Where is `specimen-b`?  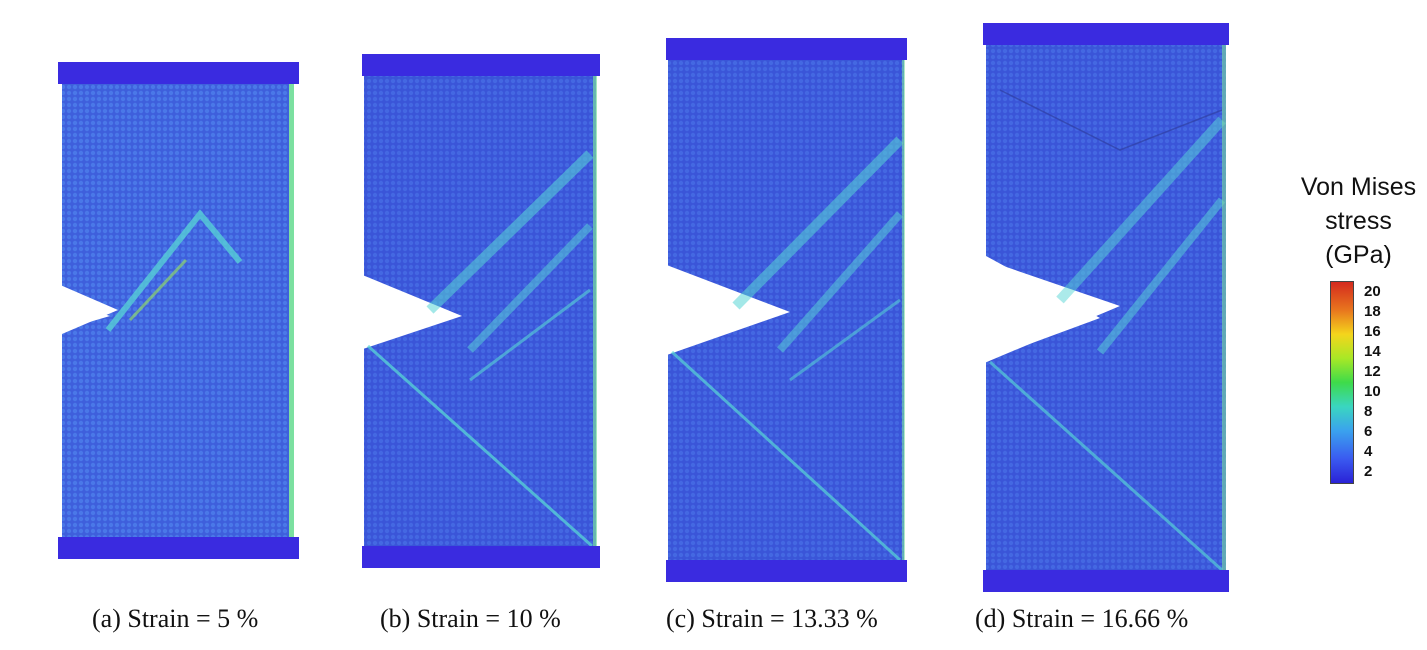 specimen-b is located at coordinates (480, 311).